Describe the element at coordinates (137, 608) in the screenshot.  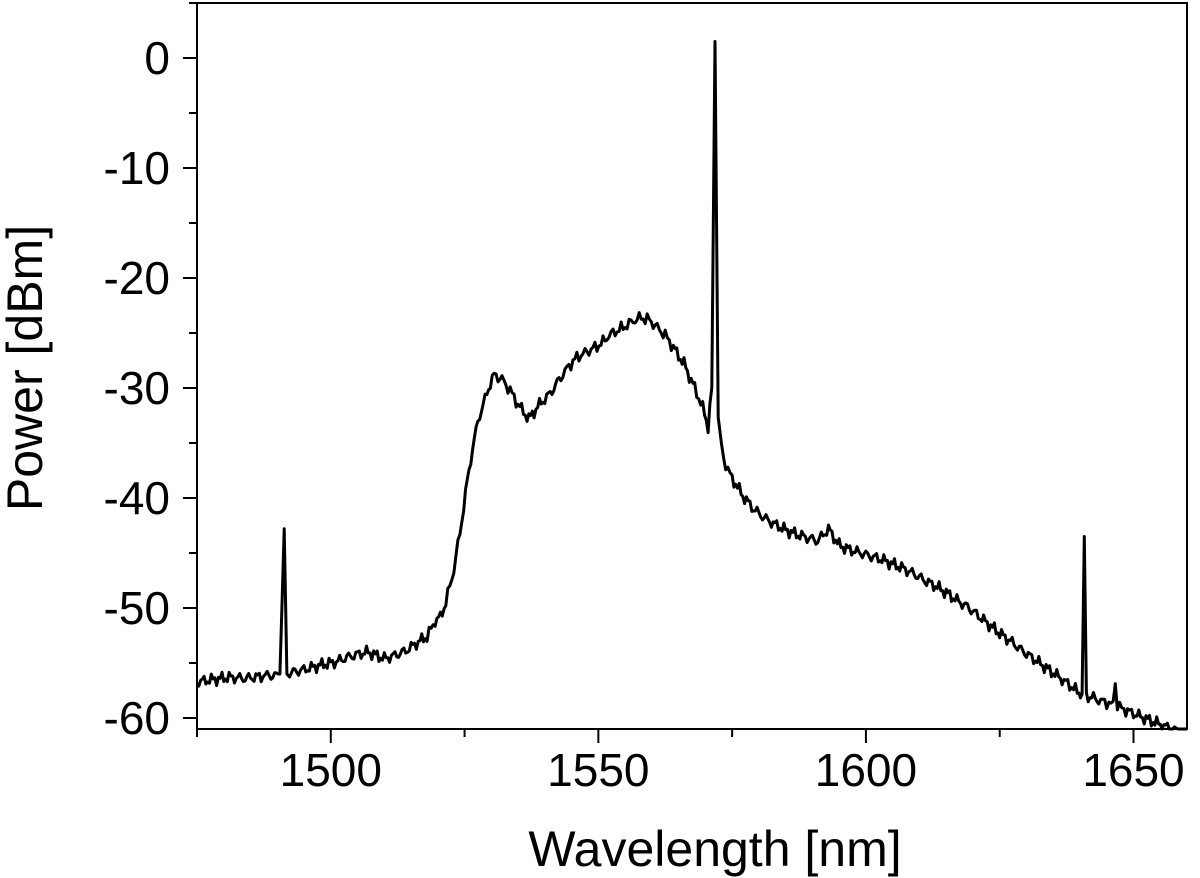
I see `y-tick-label: -50` at that location.